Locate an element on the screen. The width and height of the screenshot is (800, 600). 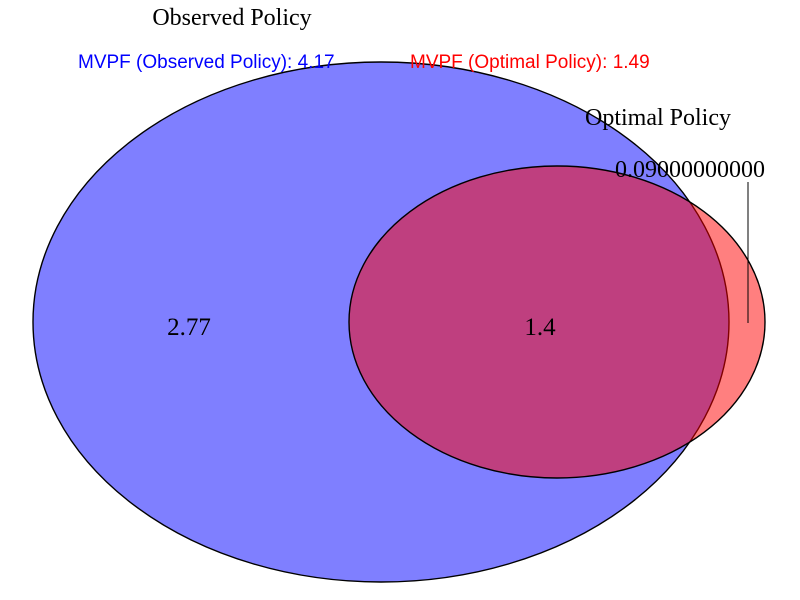
optimal-only-value: 0.09000000000 is located at coordinates (690, 170).